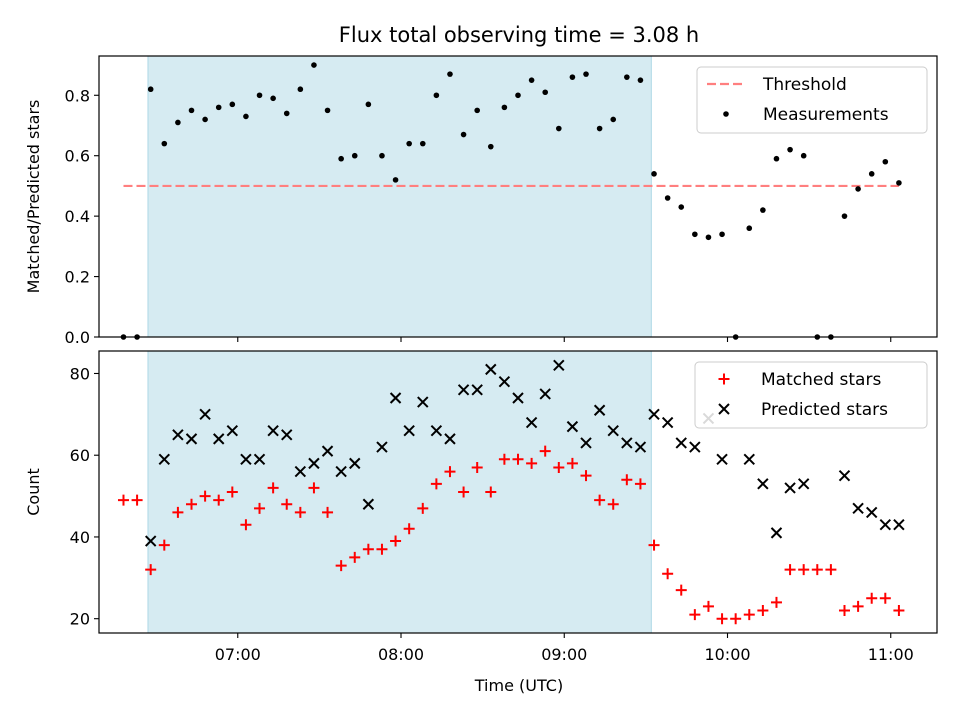 The height and width of the screenshot is (720, 960). What do you see at coordinates (724, 379) in the screenshot?
I see `legend-plus-swatch` at bounding box center [724, 379].